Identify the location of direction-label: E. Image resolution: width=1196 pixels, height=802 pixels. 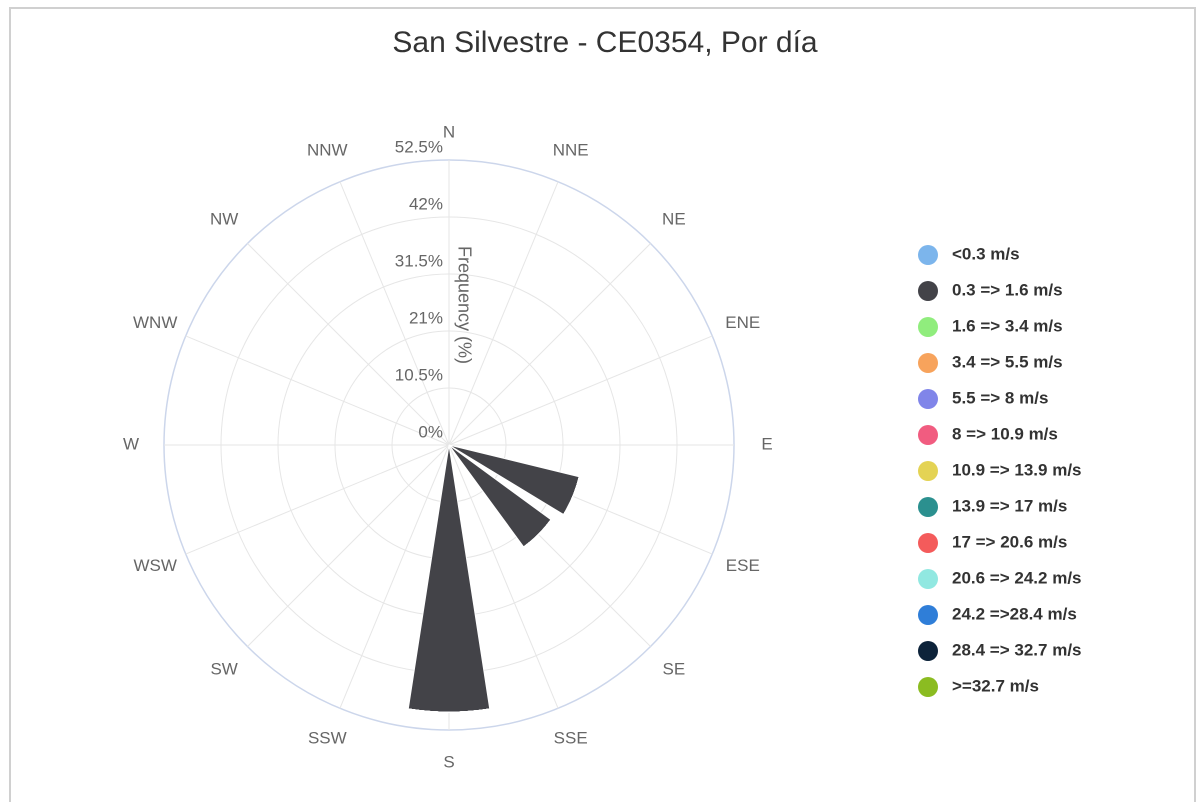
(766, 443).